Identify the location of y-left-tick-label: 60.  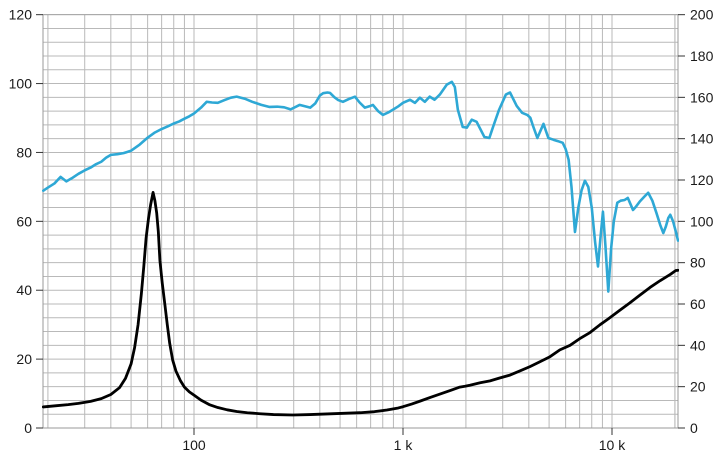
(24, 221).